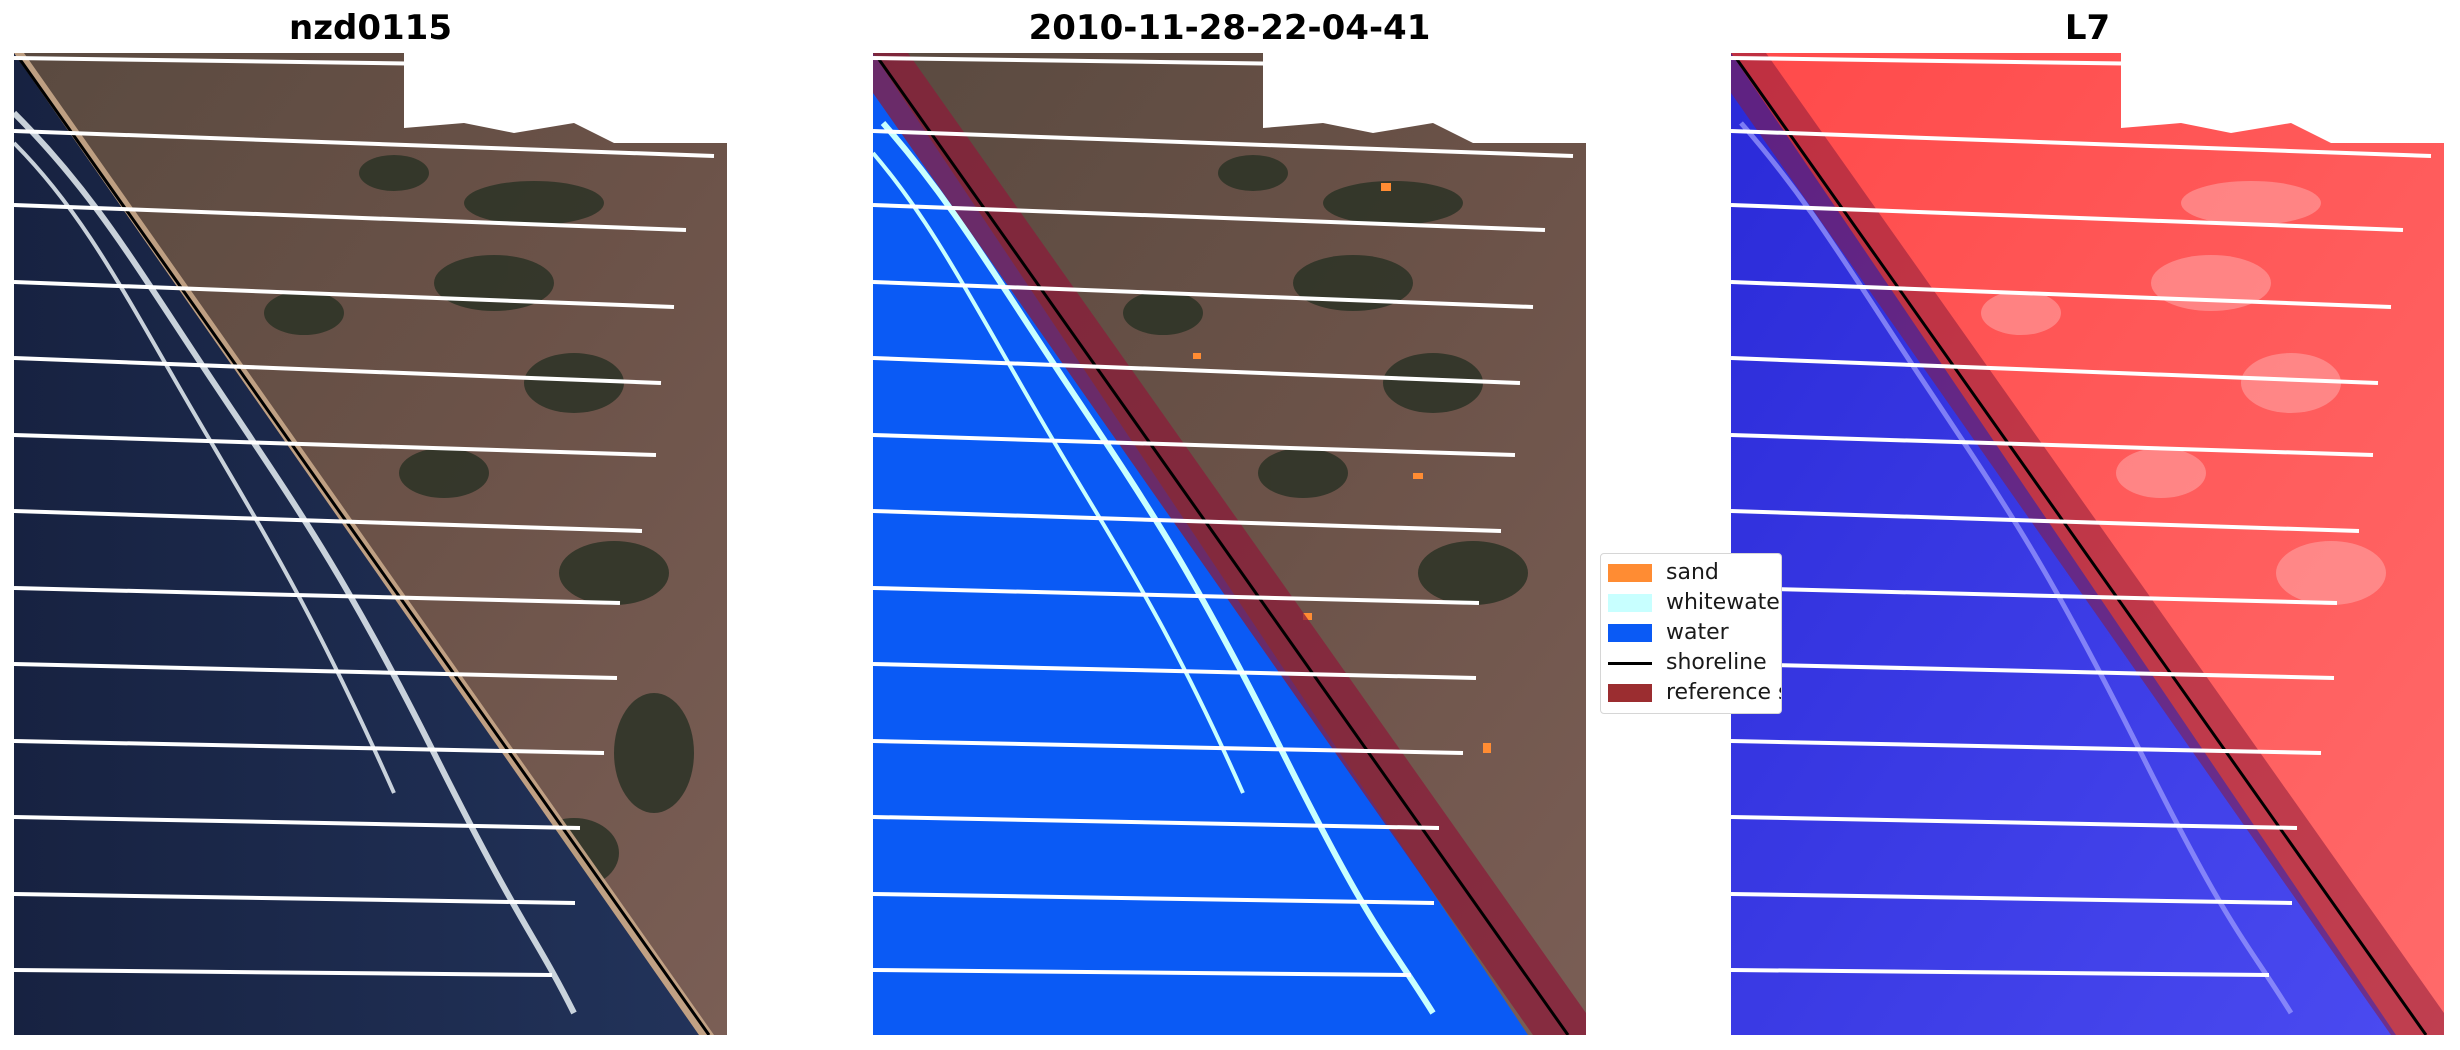 Image resolution: width=2460 pixels, height=1050 pixels. I want to click on legend-label-shoreline: shoreline, so click(1716, 662).